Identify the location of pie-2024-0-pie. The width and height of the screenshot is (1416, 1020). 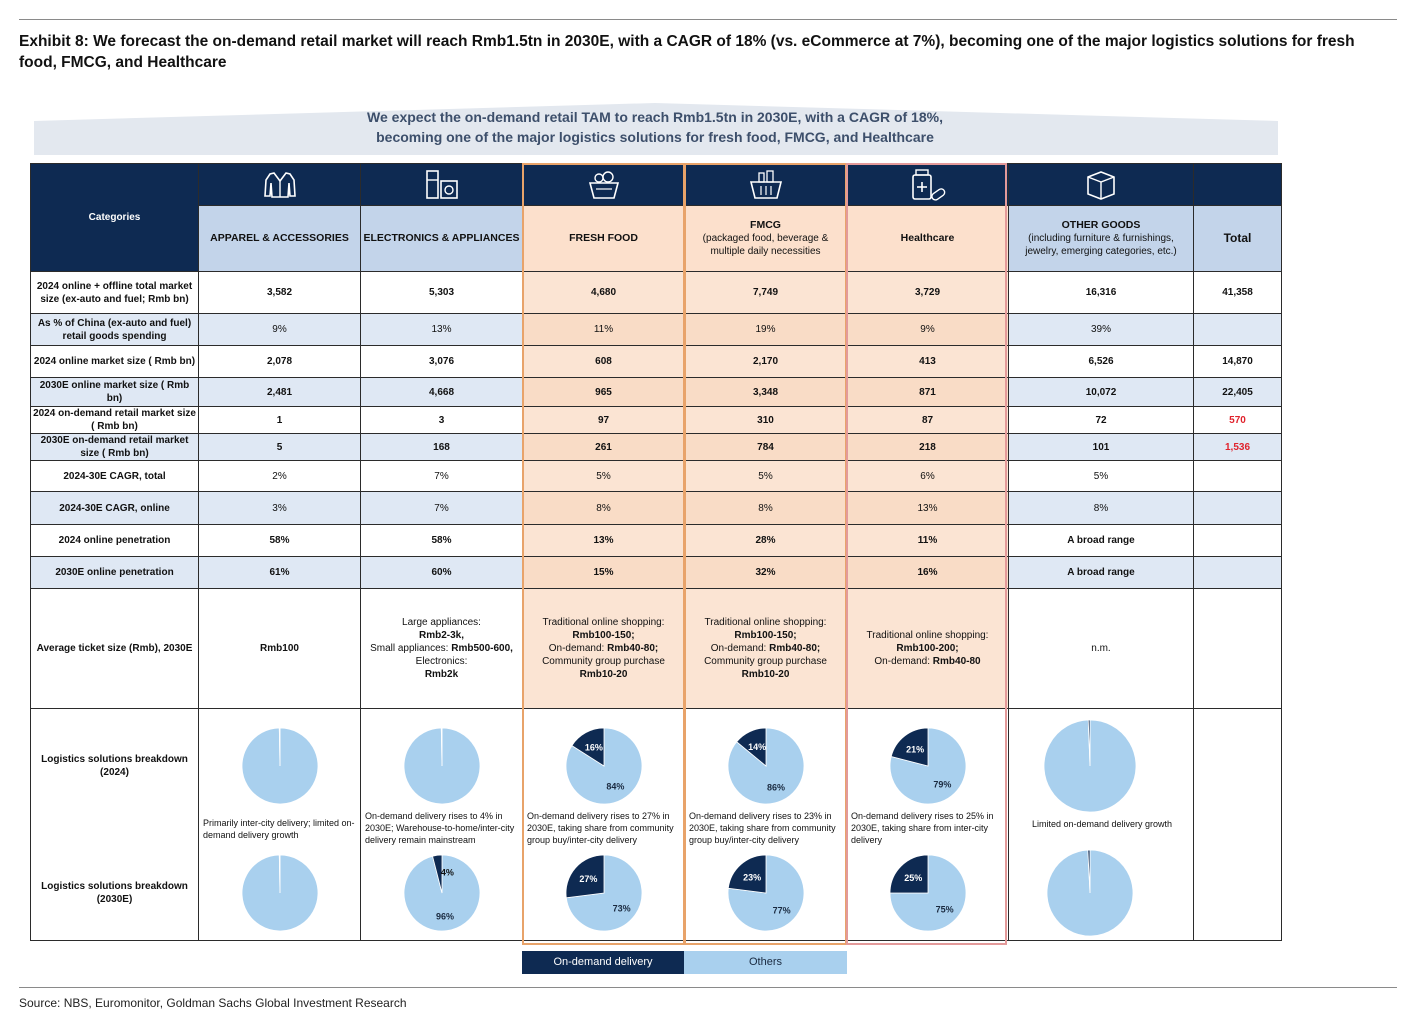
(280, 765).